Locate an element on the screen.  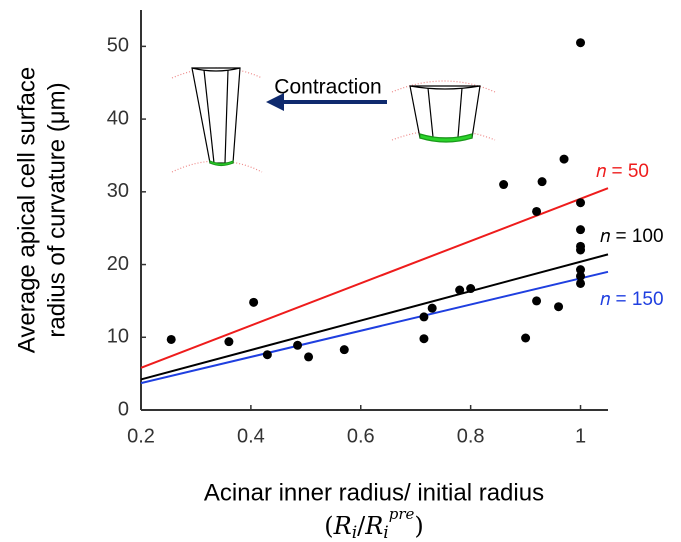
y-axis-label: radius of curvature (μm) is located at coordinates (56, 209).